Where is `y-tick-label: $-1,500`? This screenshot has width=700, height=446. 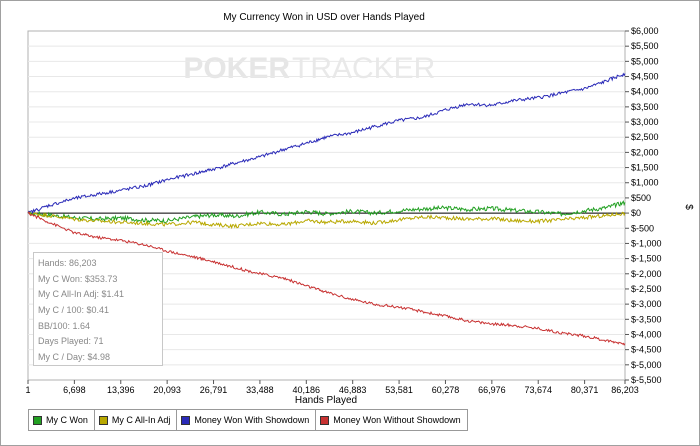
y-tick-label: $-1,500 is located at coordinates (646, 259).